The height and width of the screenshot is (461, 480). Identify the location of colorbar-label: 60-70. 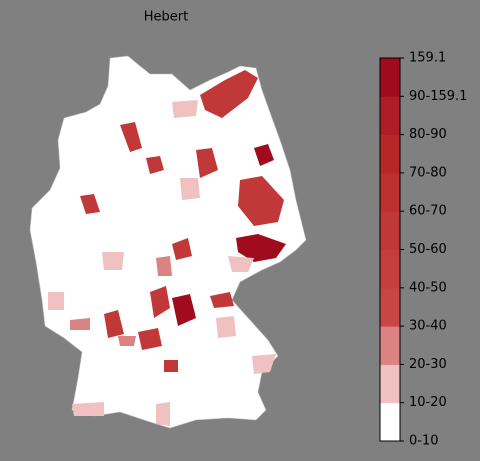
(428, 211).